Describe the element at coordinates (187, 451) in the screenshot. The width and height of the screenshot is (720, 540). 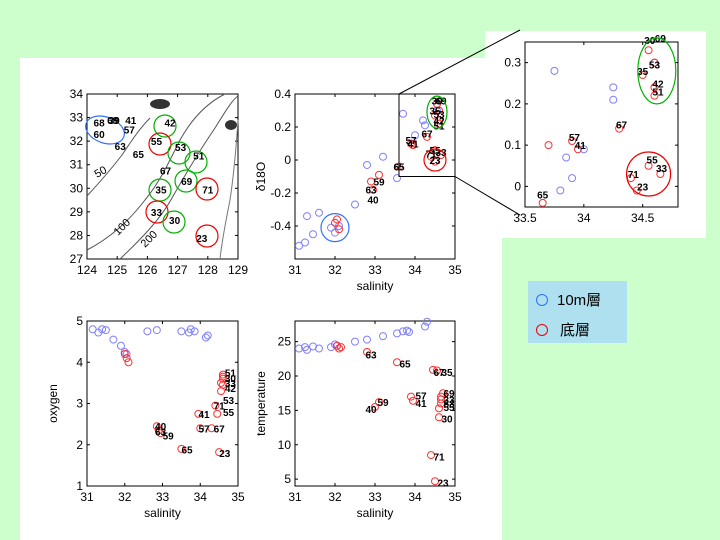
I see `oxygen-data-label: 65` at that location.